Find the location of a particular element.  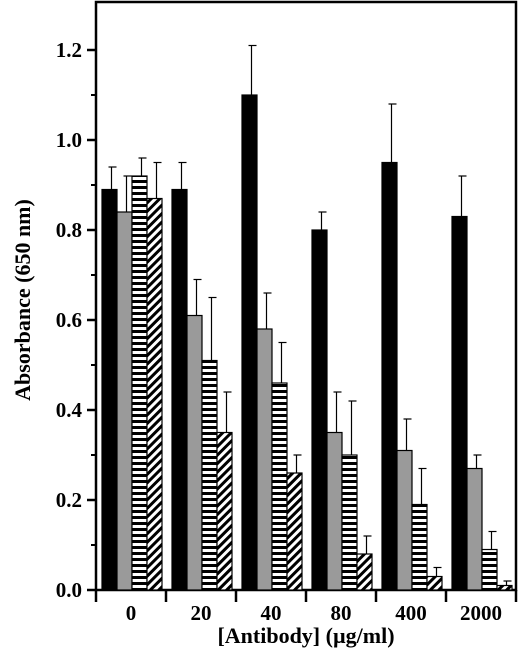

x-tick-label: 2000 is located at coordinates (481, 613).